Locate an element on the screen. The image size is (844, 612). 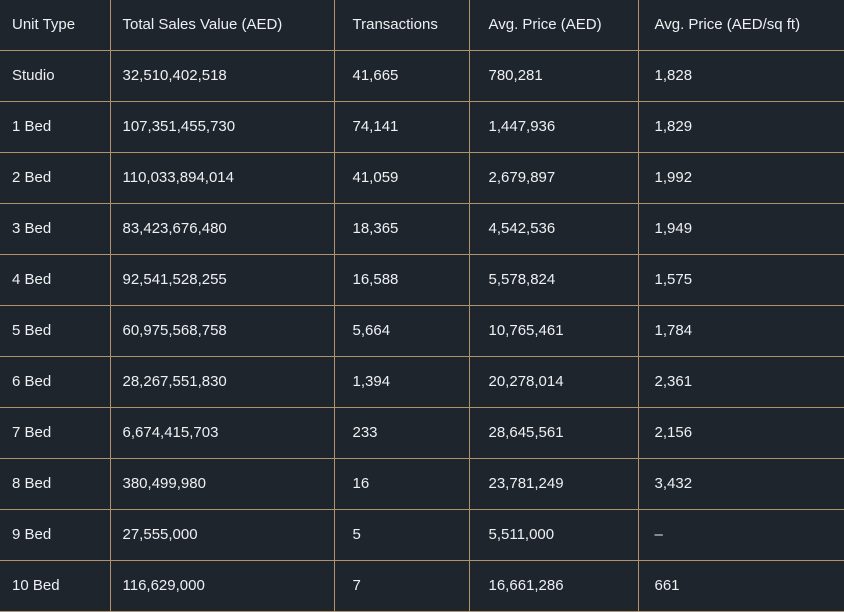
unit-type-cell: 10 Bed is located at coordinates (55, 585).